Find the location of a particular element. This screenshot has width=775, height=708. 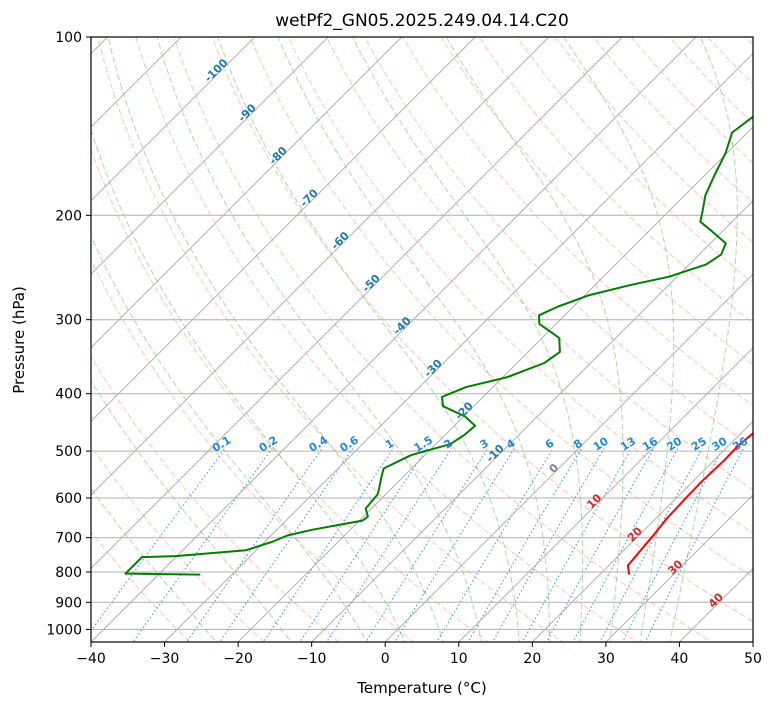

chart-title: wetPf2_GN05.2025.249.04.14.C20 is located at coordinates (422, 21).